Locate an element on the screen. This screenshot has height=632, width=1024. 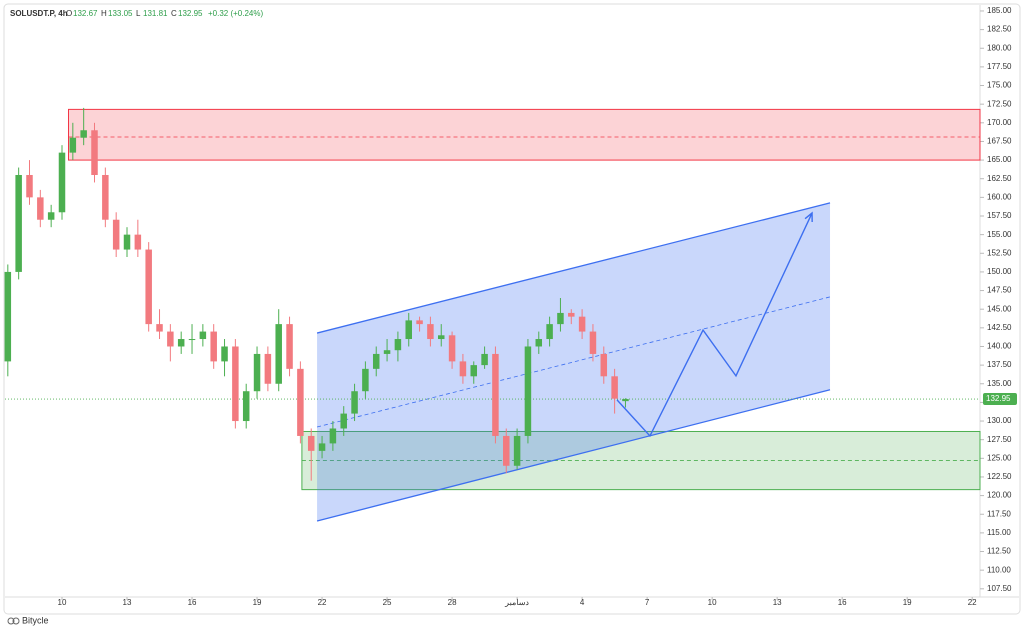
y-tick-label: 125.00 is located at coordinates (999, 457).